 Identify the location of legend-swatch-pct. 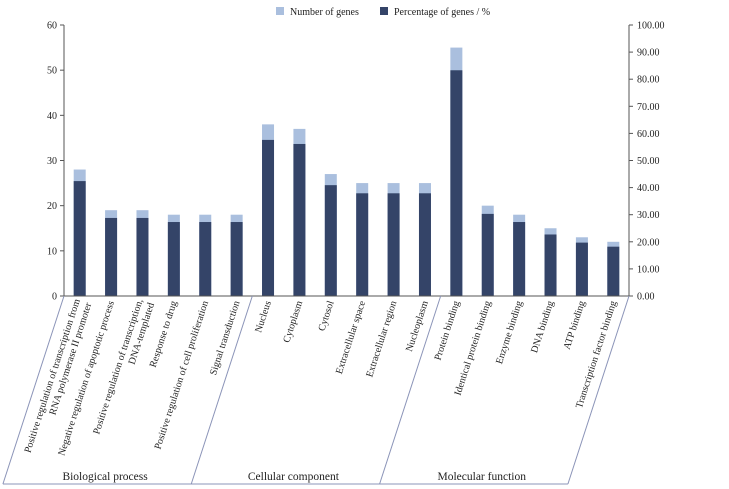
(384, 11).